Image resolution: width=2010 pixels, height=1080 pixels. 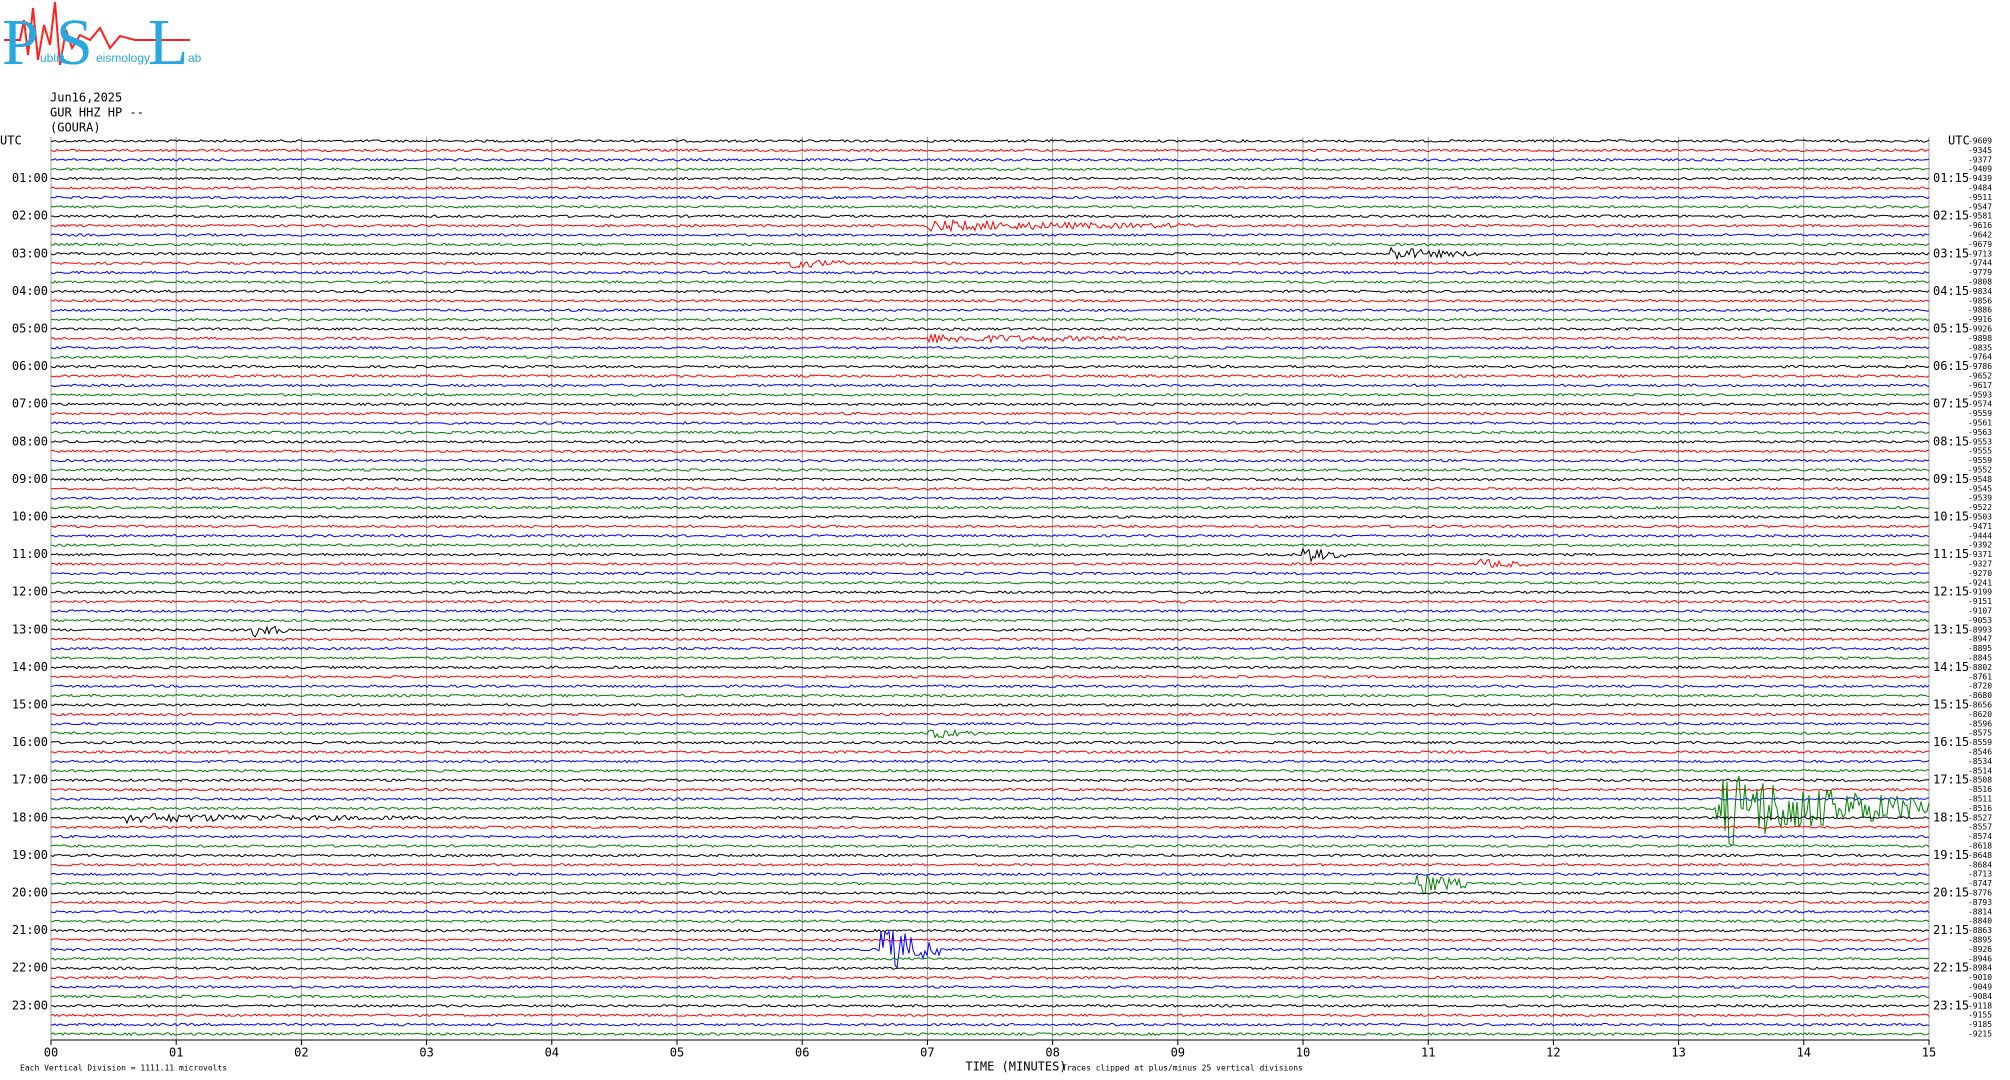 I want to click on trace-offset: -8534, so click(x=1980, y=761).